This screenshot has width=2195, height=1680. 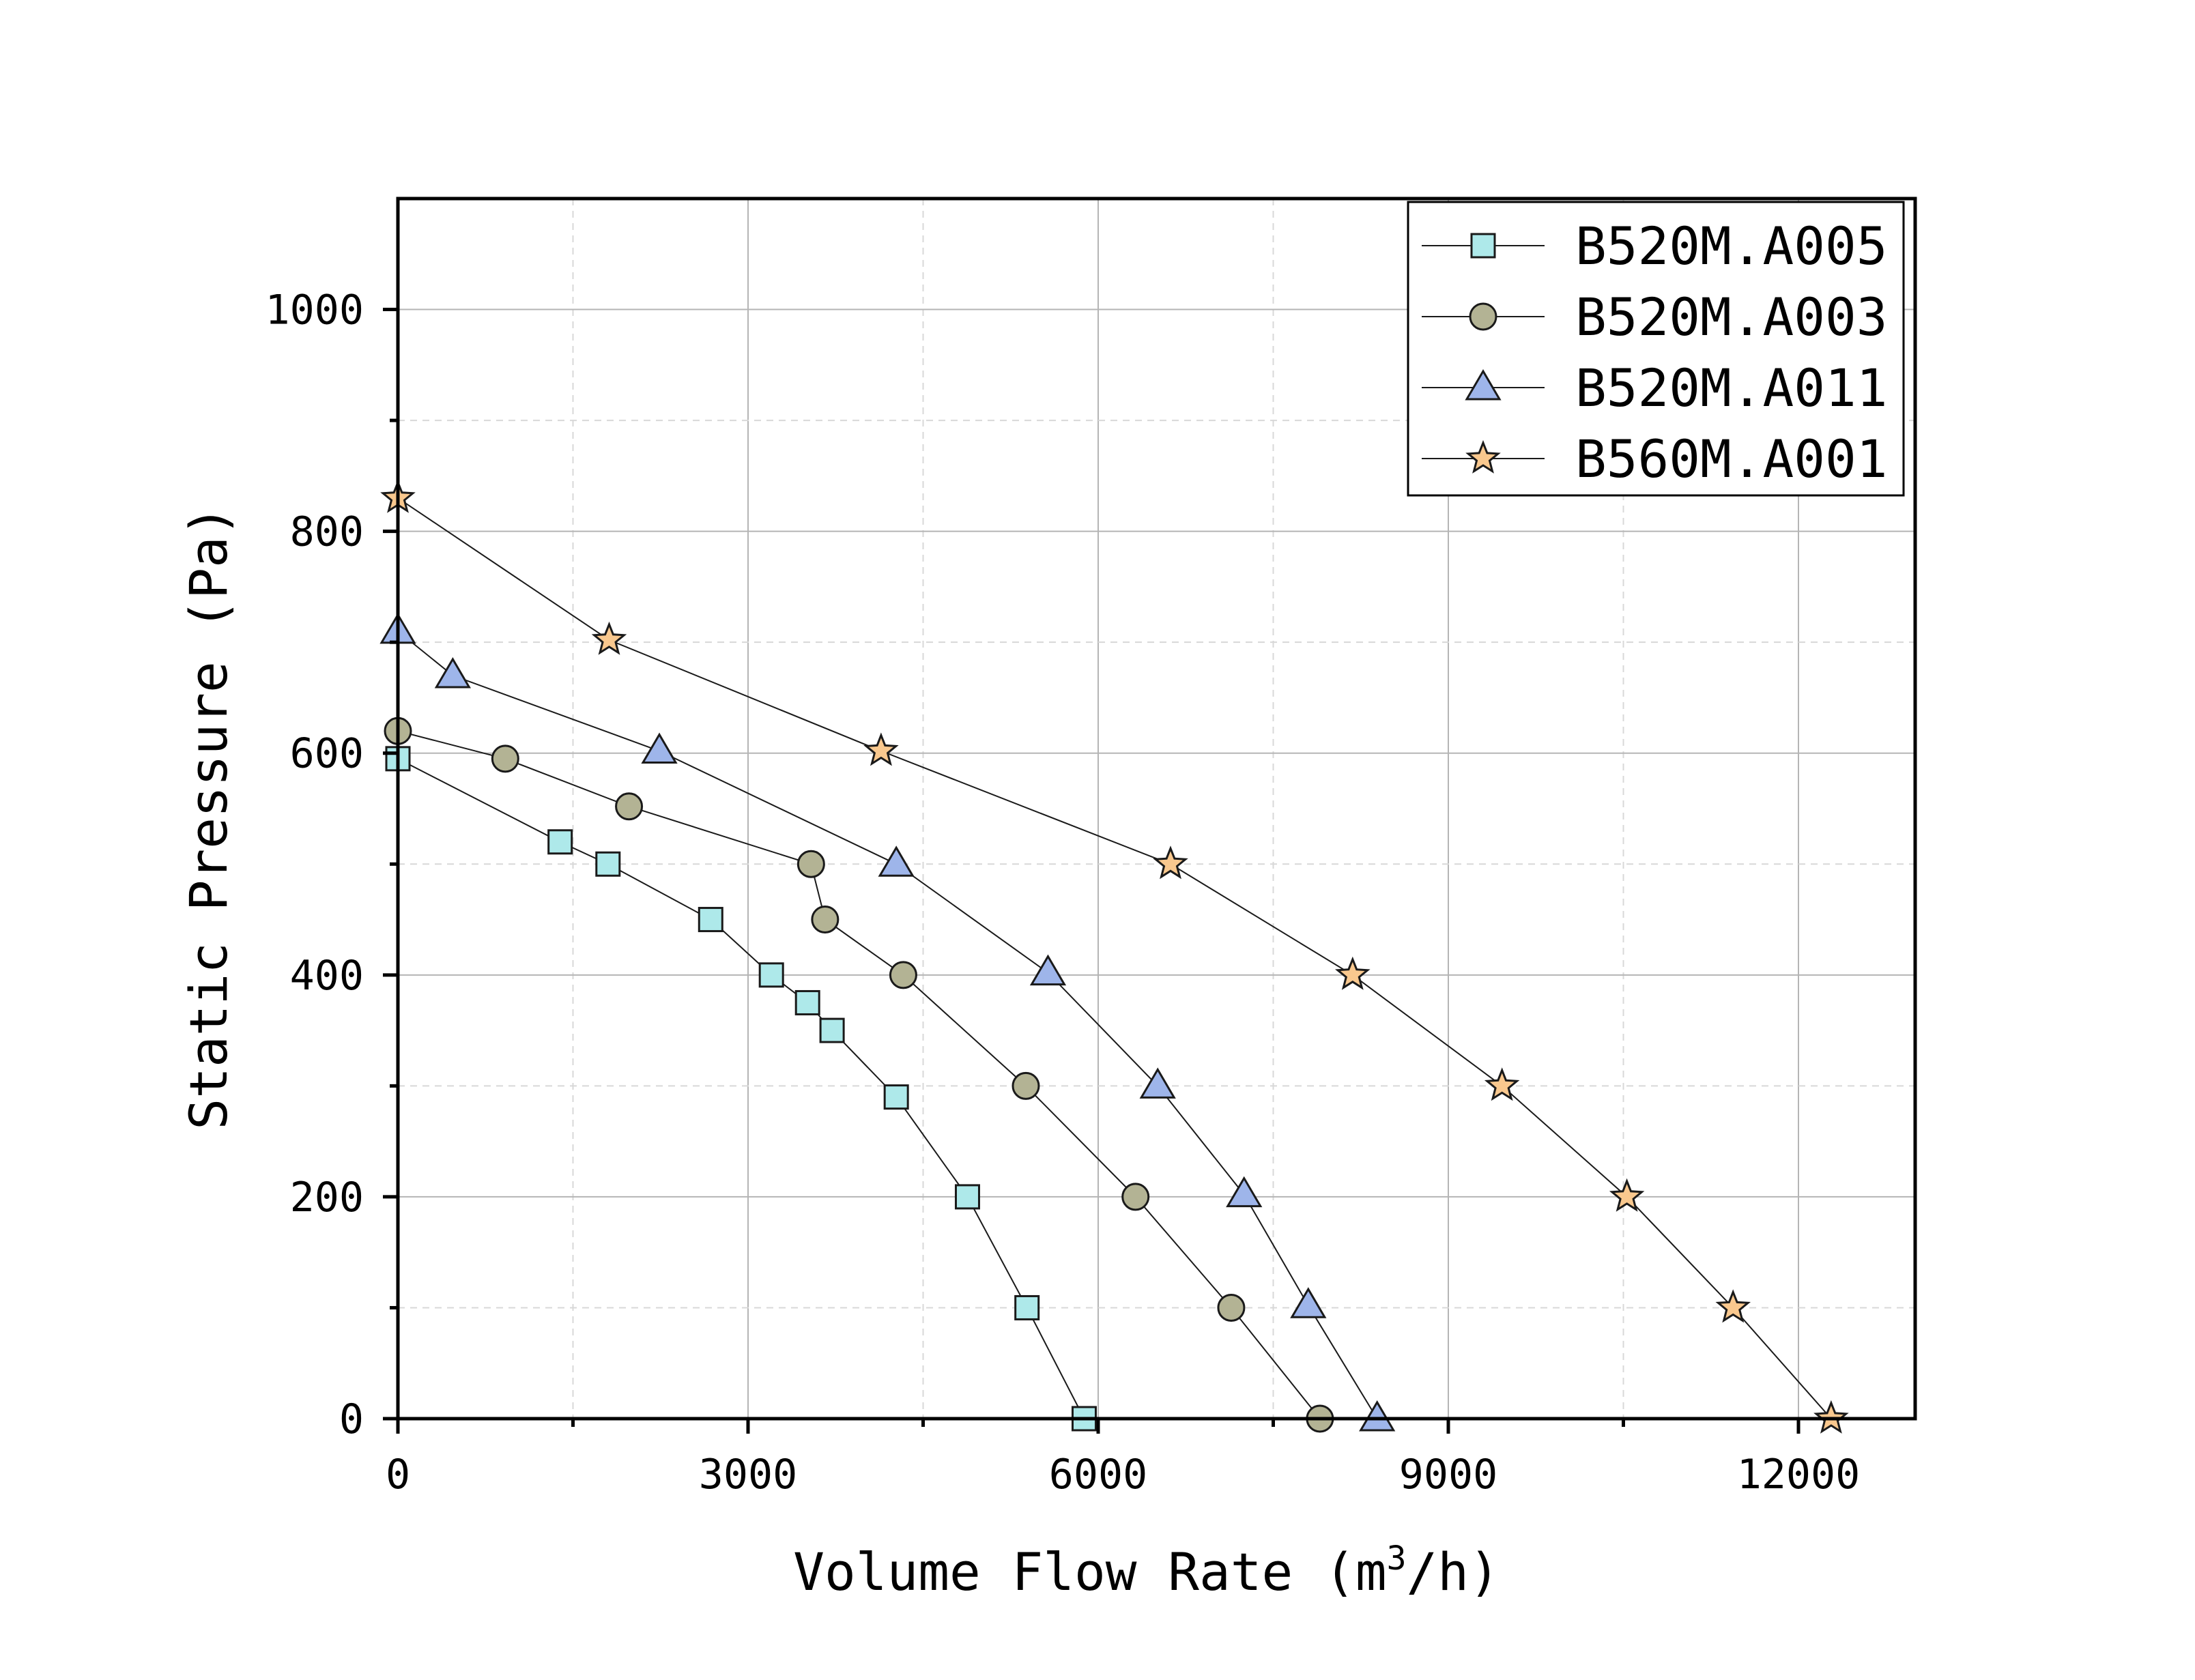 I want to click on legend-label: B520M.A005, so click(x=1731, y=246).